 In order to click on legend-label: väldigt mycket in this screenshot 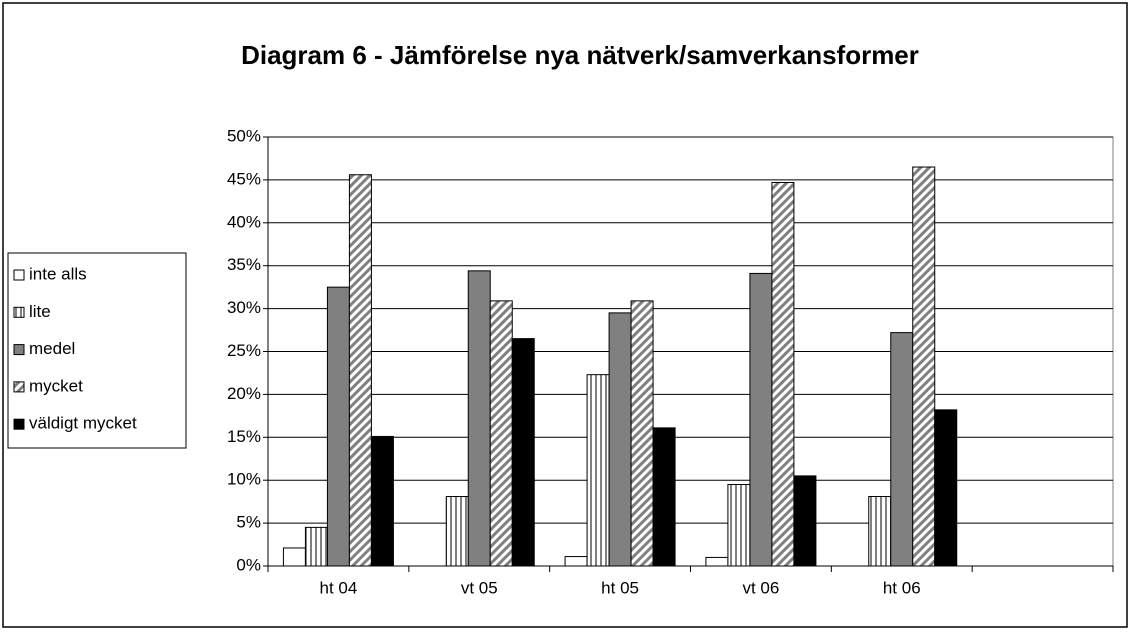, I will do `click(83, 423)`.